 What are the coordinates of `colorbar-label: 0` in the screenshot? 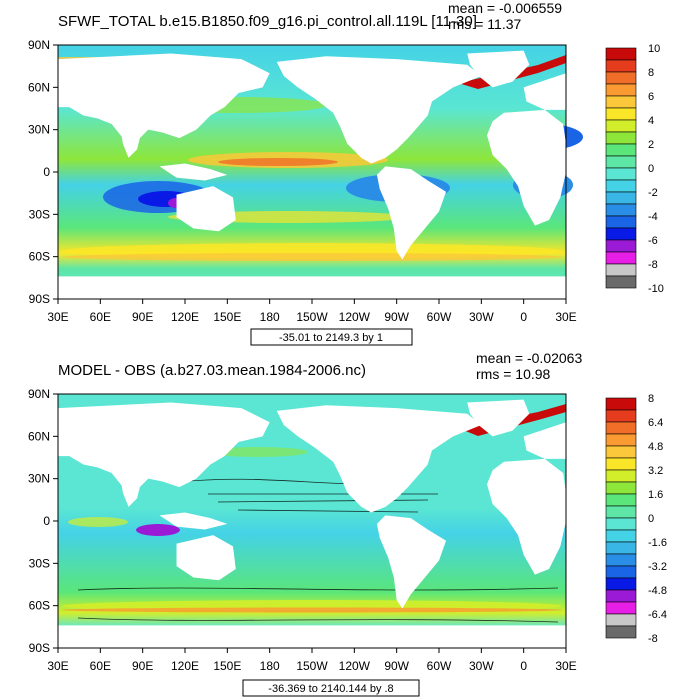 It's located at (651, 169).